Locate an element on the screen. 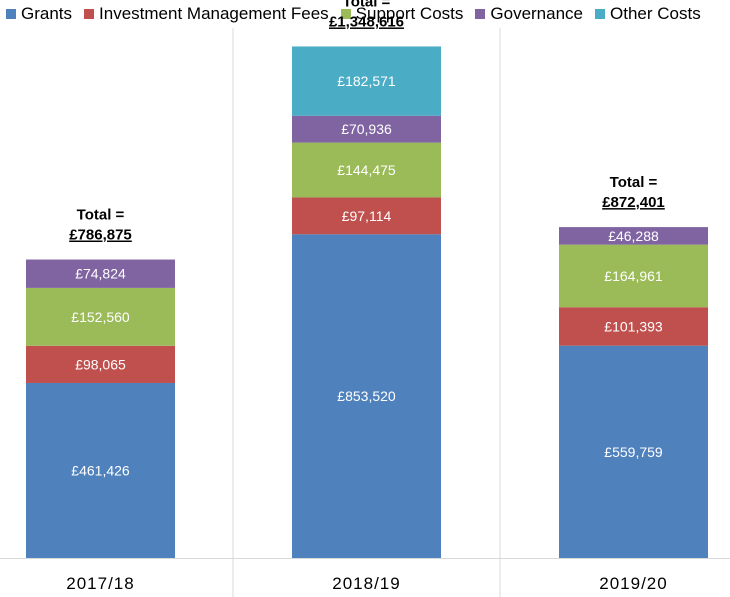 The image size is (730, 597). data-label-governance-2019-20: £46,288 is located at coordinates (633, 236).